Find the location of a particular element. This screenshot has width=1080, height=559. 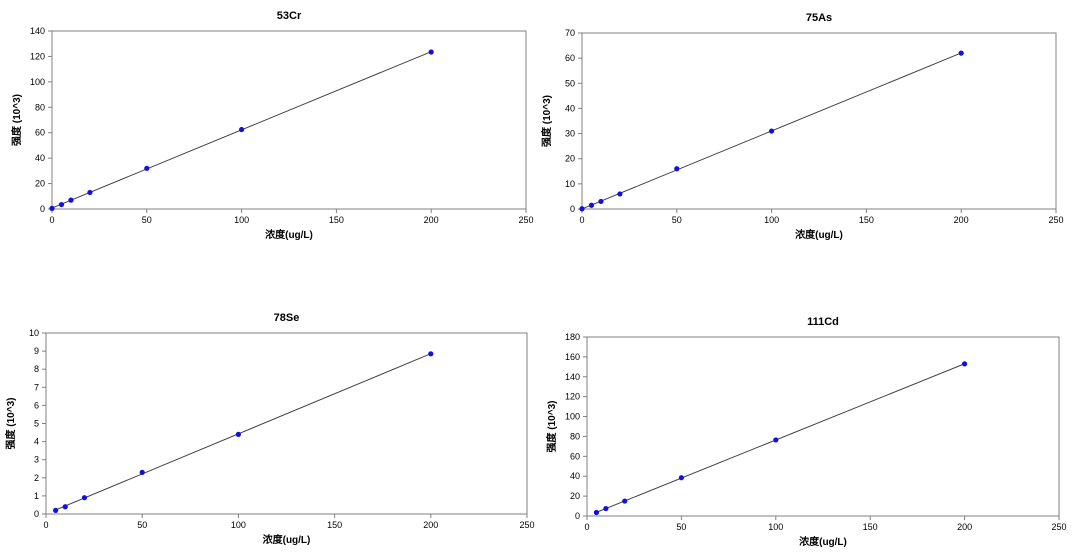

y-tick-label: 160 is located at coordinates (572, 357).